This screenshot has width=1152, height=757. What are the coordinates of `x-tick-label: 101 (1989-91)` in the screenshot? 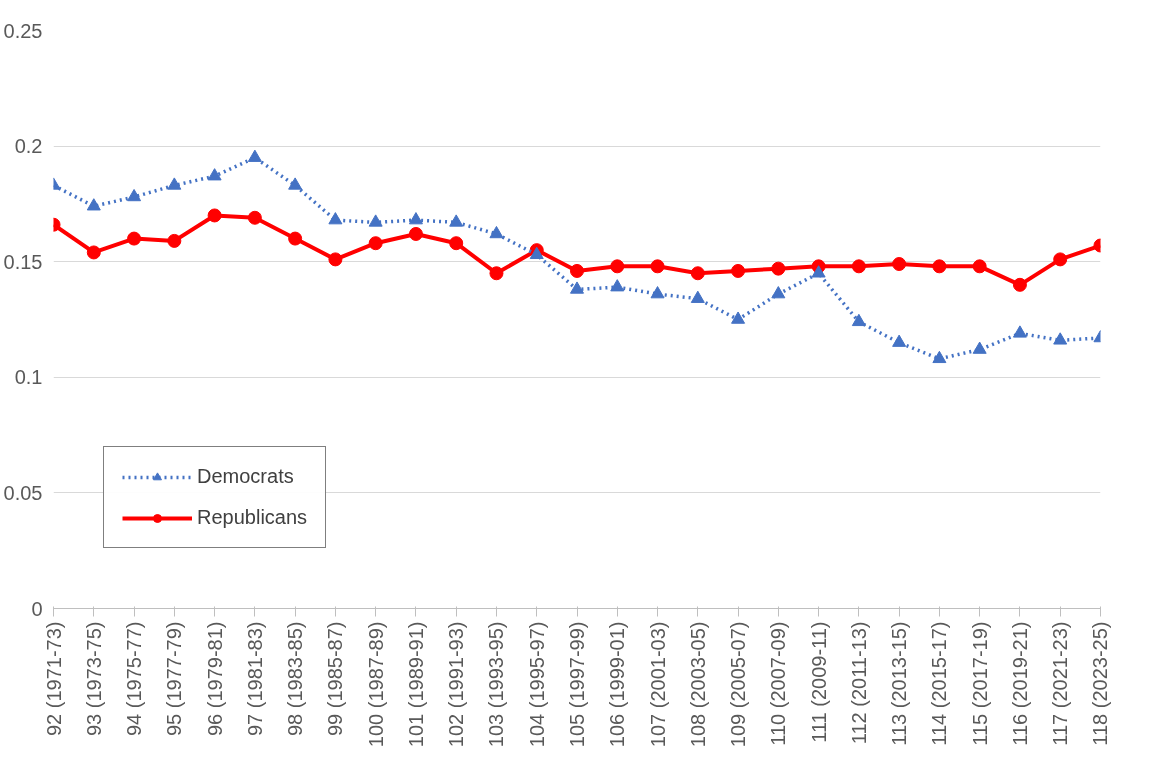 It's located at (415, 684).